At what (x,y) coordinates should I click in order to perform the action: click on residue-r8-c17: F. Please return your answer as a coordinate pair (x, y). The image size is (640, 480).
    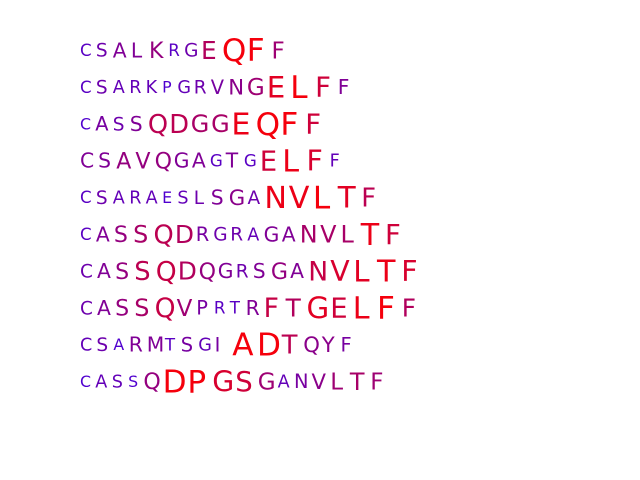
    Looking at the image, I should click on (409, 308).